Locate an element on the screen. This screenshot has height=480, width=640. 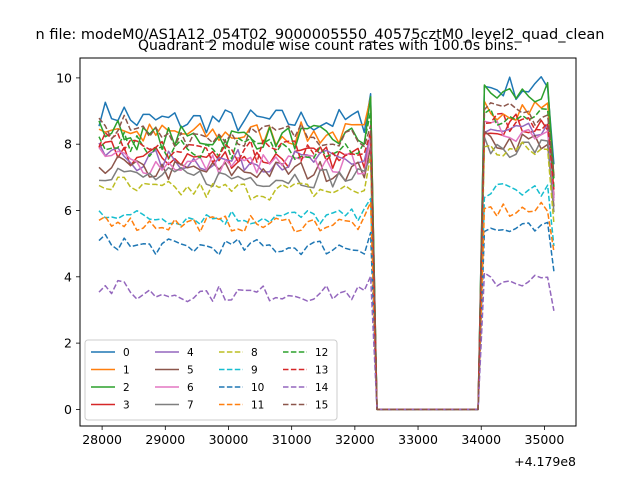
x-axis: 28000 29000 30000 31000 32000 33000 34000 35000 is located at coordinates (323, 436).